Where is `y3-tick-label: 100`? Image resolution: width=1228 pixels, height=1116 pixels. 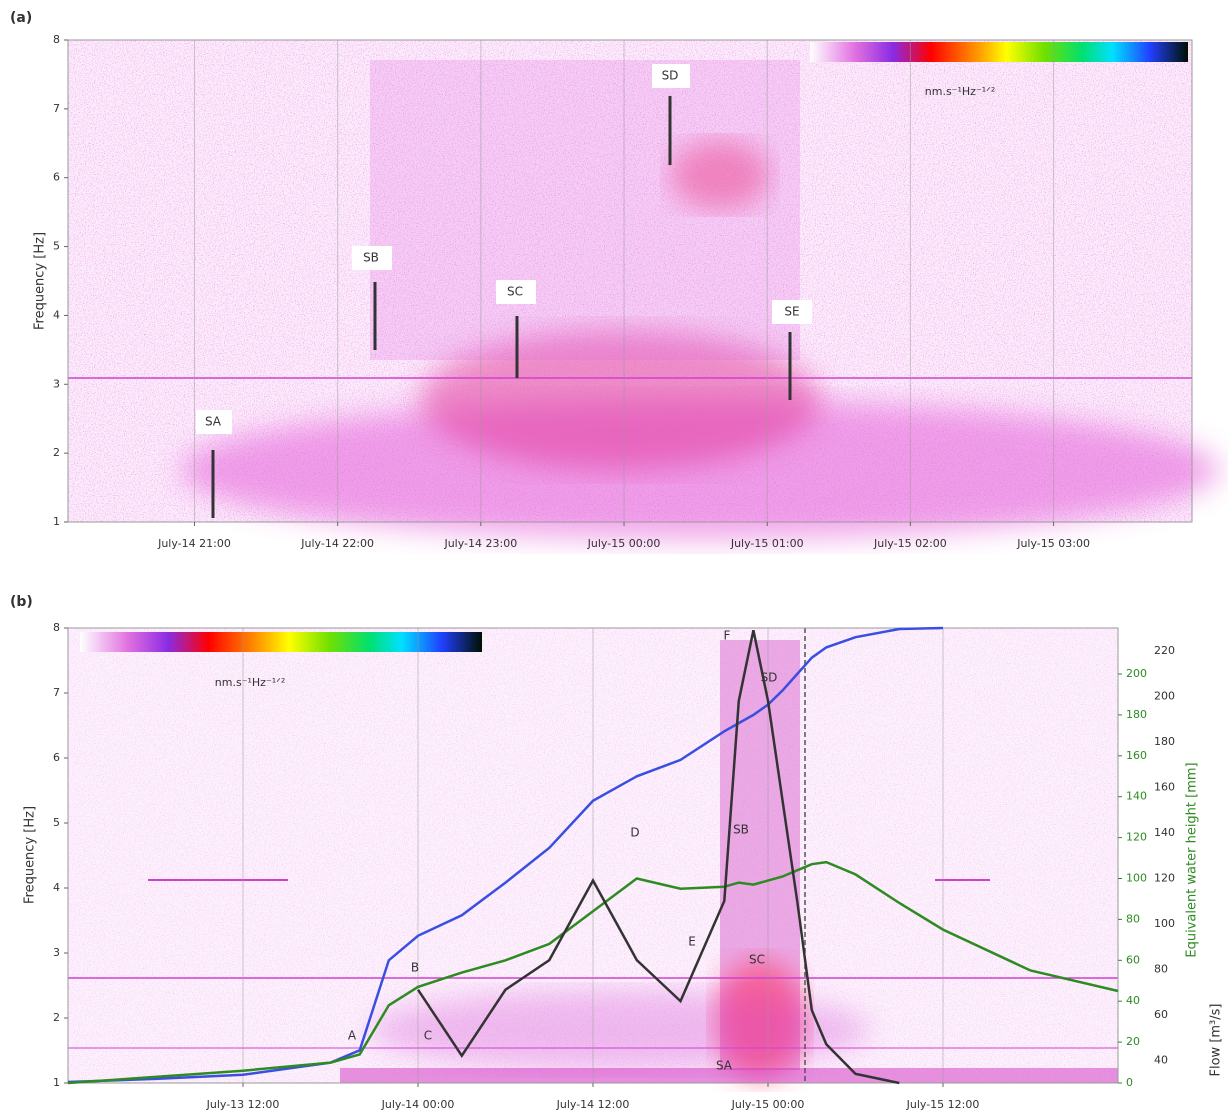
y3-tick-label: 100 is located at coordinates (1164, 923).